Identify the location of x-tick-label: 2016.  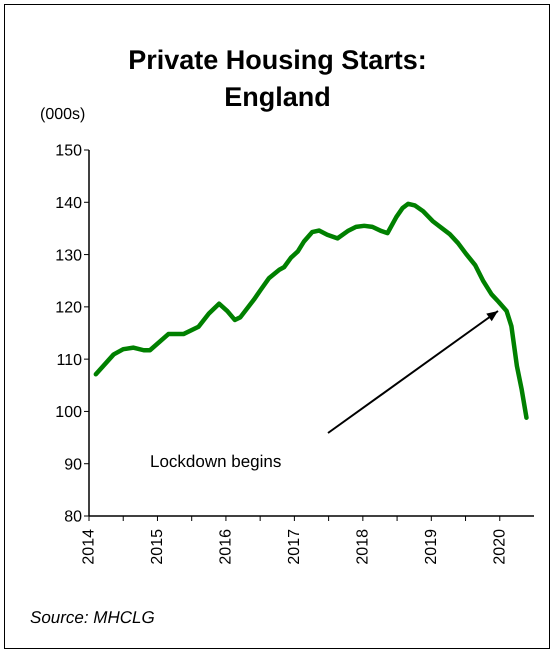
(225, 546).